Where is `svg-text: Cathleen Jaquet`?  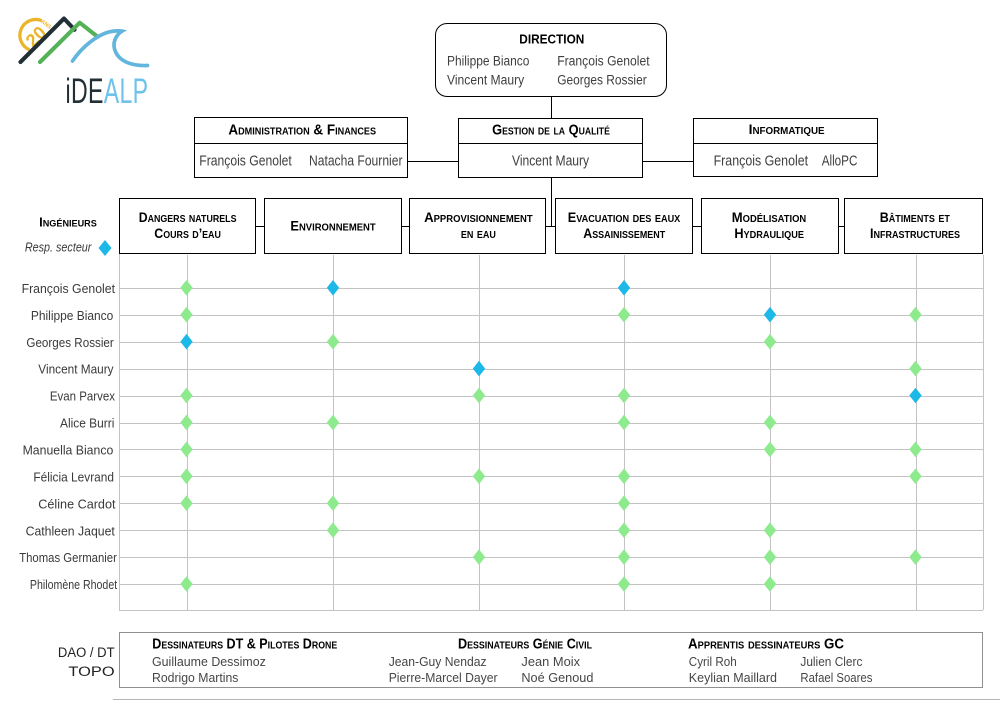 svg-text: Cathleen Jaquet is located at coordinates (71, 530).